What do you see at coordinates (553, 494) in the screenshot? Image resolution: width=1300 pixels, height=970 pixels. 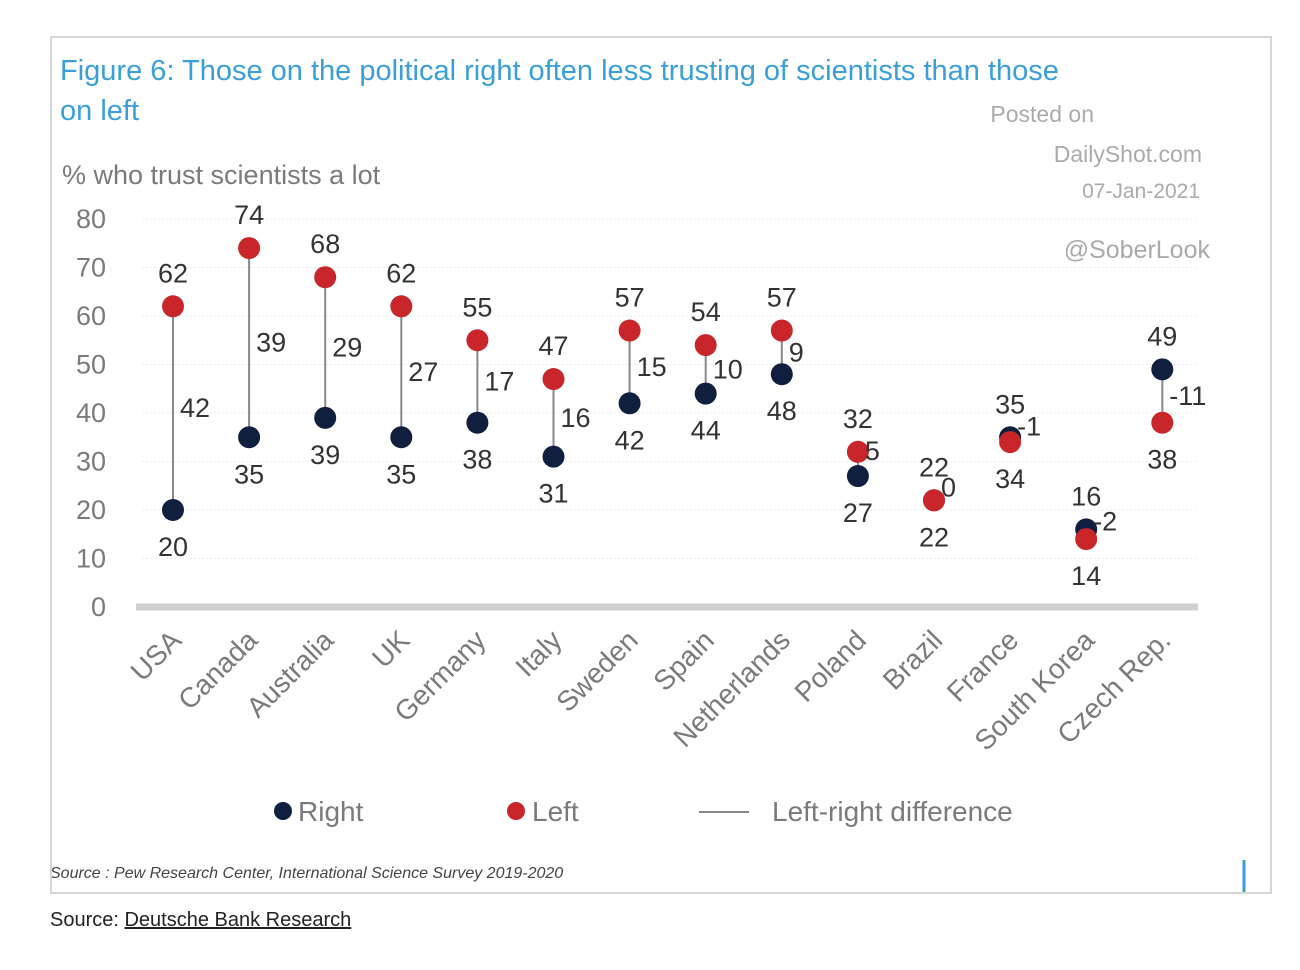 I see `right-value-label: 31` at bounding box center [553, 494].